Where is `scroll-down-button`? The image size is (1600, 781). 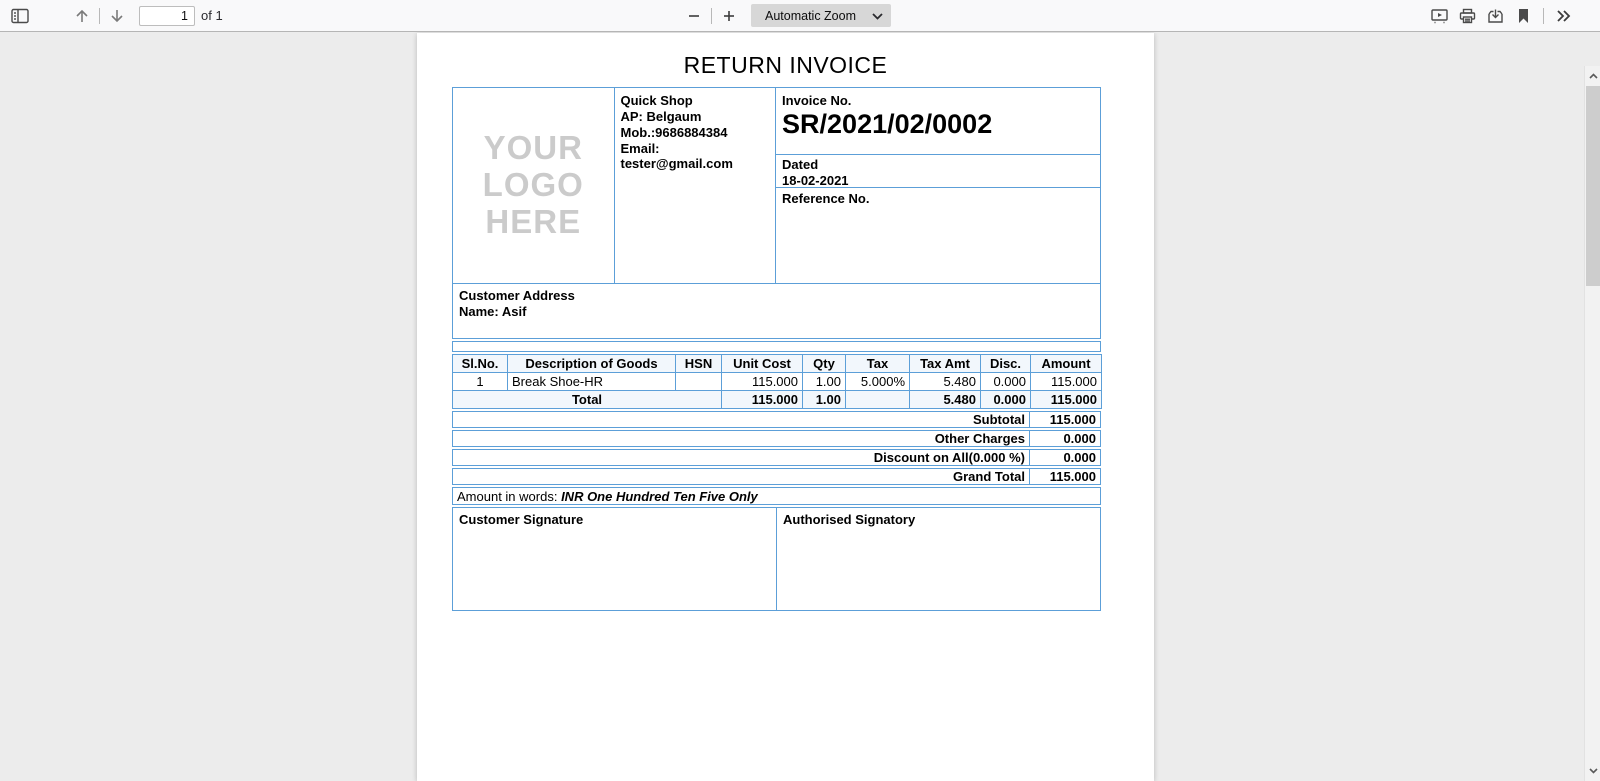 scroll-down-button is located at coordinates (1592, 771).